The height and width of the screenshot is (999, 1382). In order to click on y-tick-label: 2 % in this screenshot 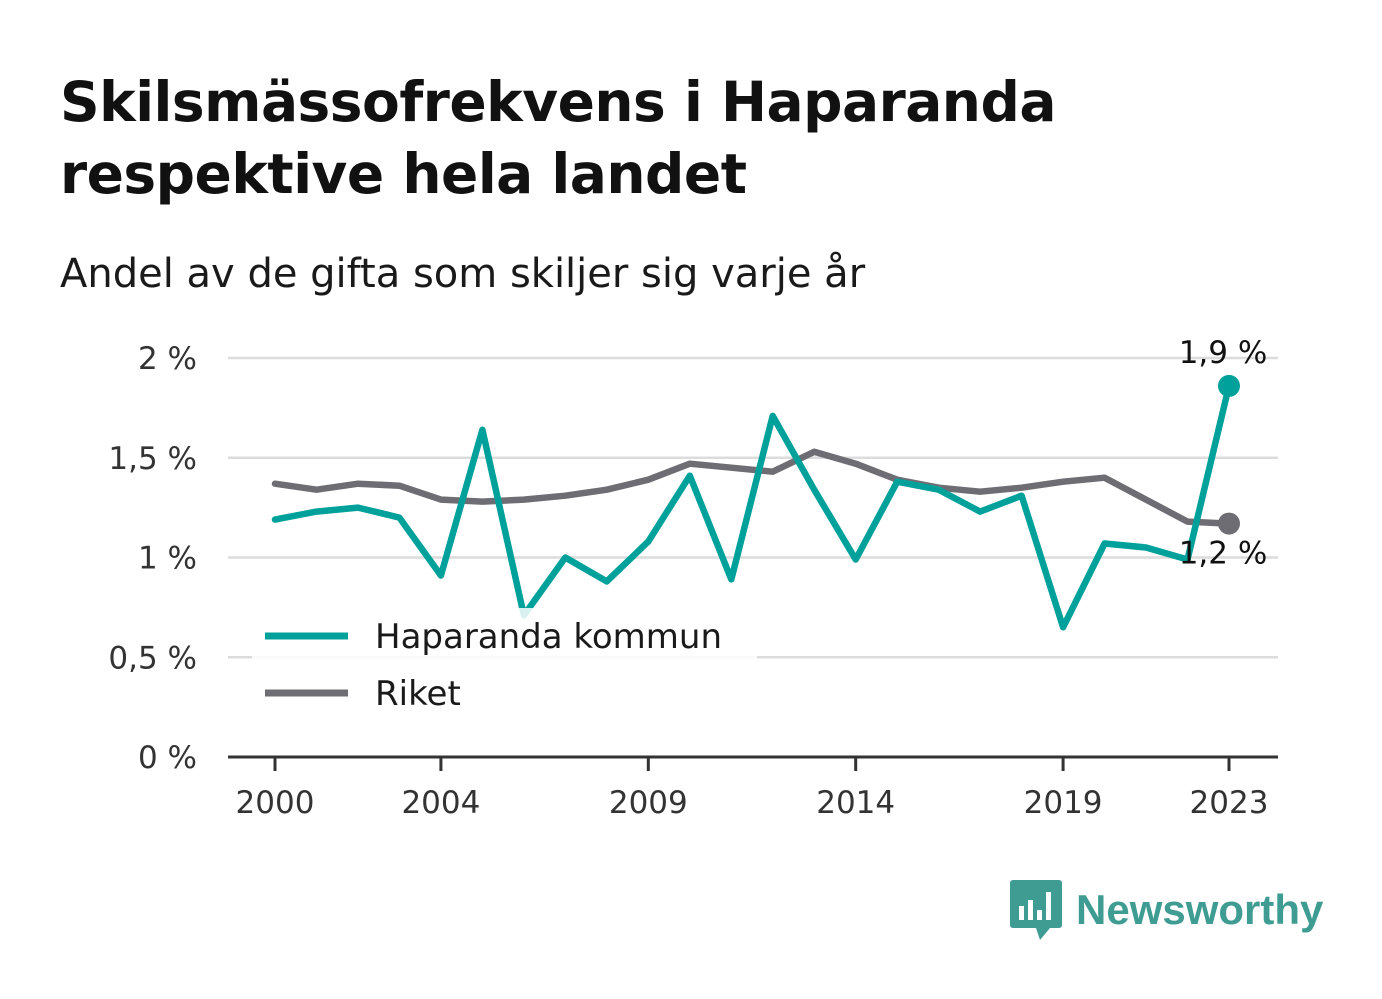, I will do `click(167, 359)`.